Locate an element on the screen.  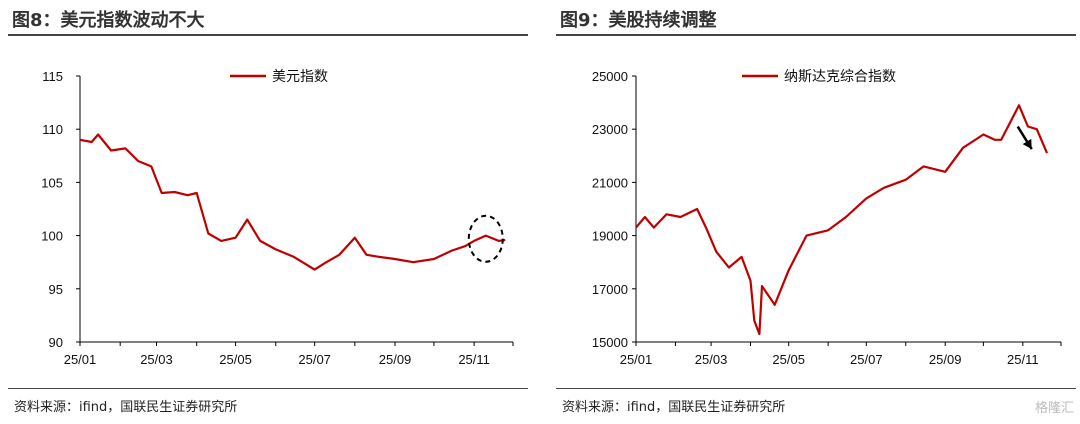
right-source-note: 资料来源：ifind，国联民生证券研究所 is located at coordinates (674, 407).